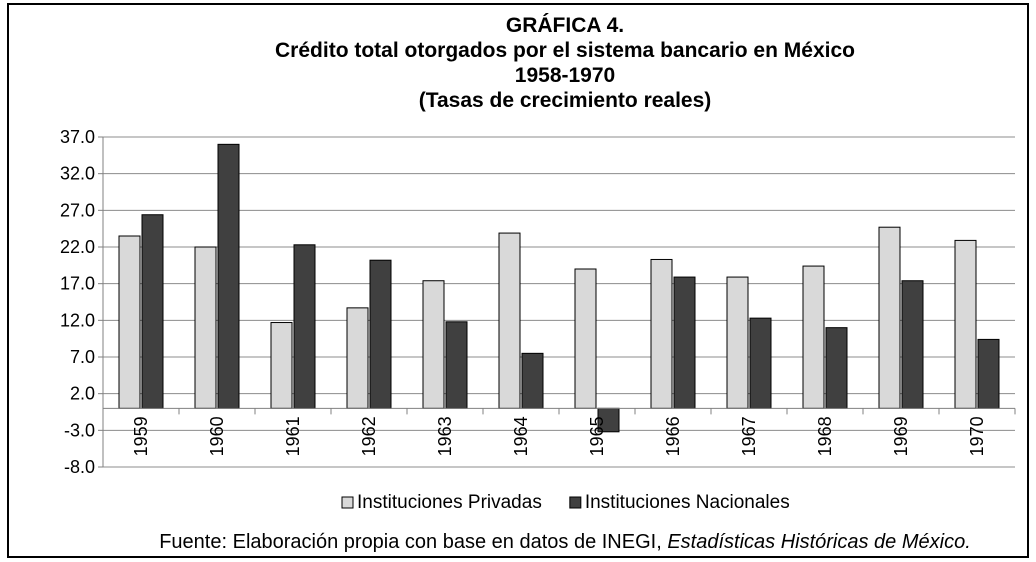  I want to click on y-tick-label: 7.0, so click(82, 357).